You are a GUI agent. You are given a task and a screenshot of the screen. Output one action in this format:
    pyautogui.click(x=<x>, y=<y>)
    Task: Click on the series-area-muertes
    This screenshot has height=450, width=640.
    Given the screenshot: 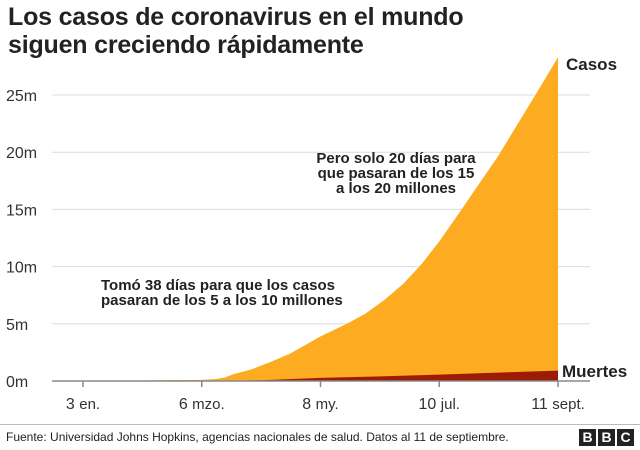 What is the action you would take?
    pyautogui.click(x=320, y=375)
    